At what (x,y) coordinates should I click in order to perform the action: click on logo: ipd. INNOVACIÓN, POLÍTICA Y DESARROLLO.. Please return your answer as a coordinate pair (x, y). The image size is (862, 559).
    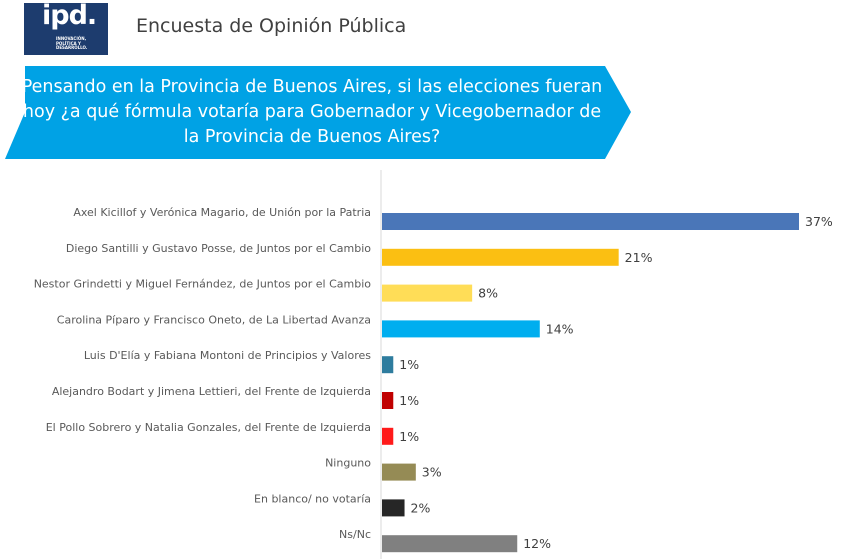
    Looking at the image, I should click on (66, 27).